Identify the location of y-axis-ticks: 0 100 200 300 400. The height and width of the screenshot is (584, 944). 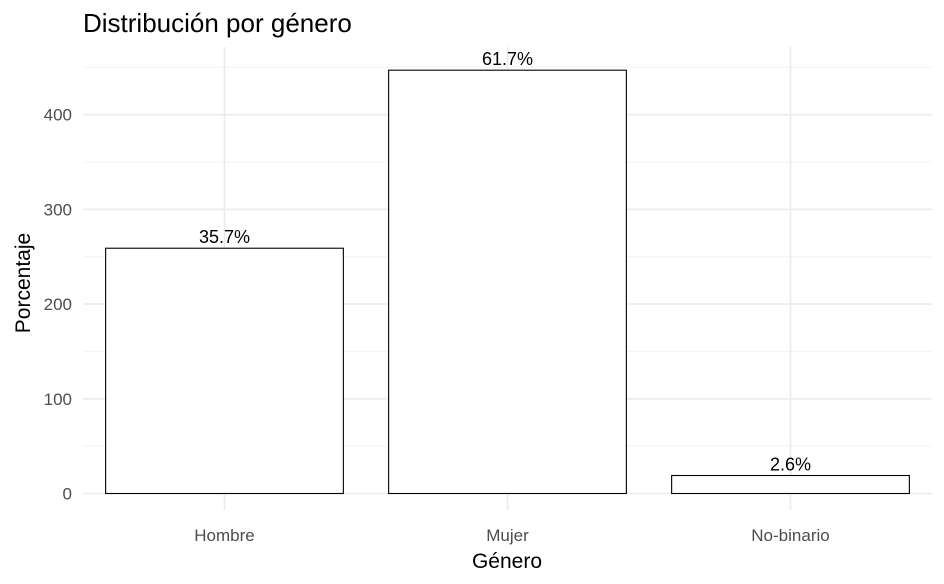
(58, 305).